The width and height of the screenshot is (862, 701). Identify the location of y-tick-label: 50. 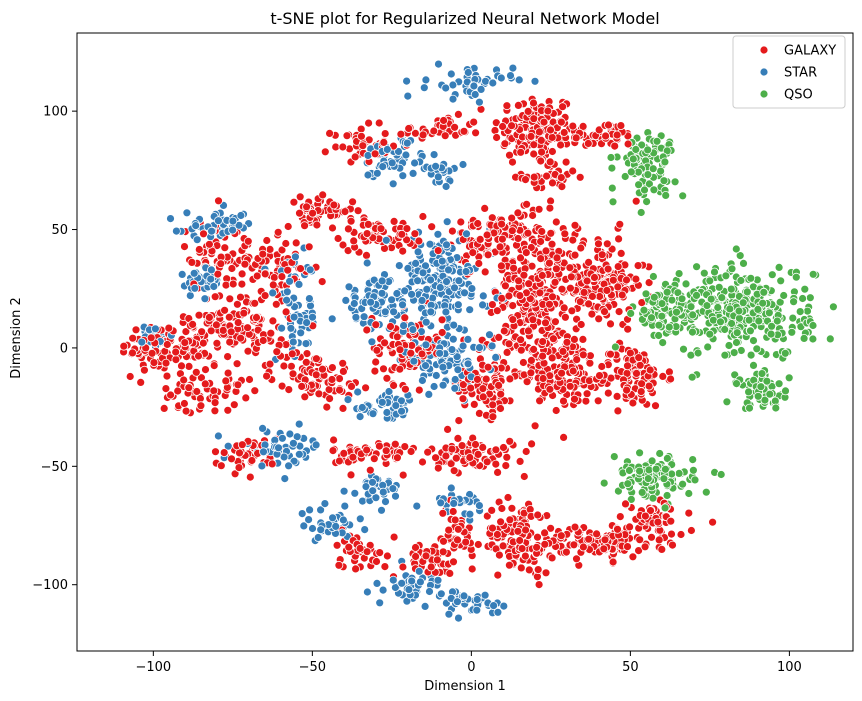
(59, 230).